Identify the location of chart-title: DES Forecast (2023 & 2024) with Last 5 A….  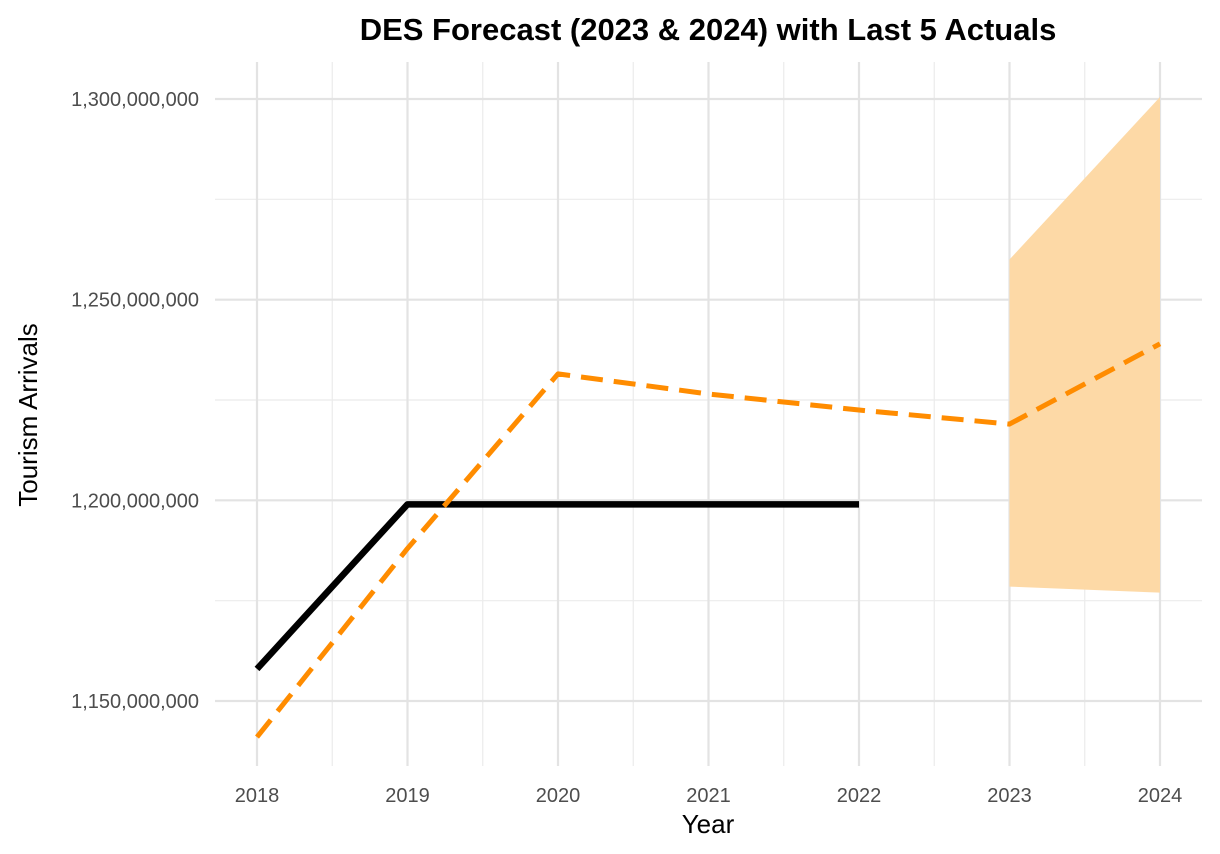
(708, 29).